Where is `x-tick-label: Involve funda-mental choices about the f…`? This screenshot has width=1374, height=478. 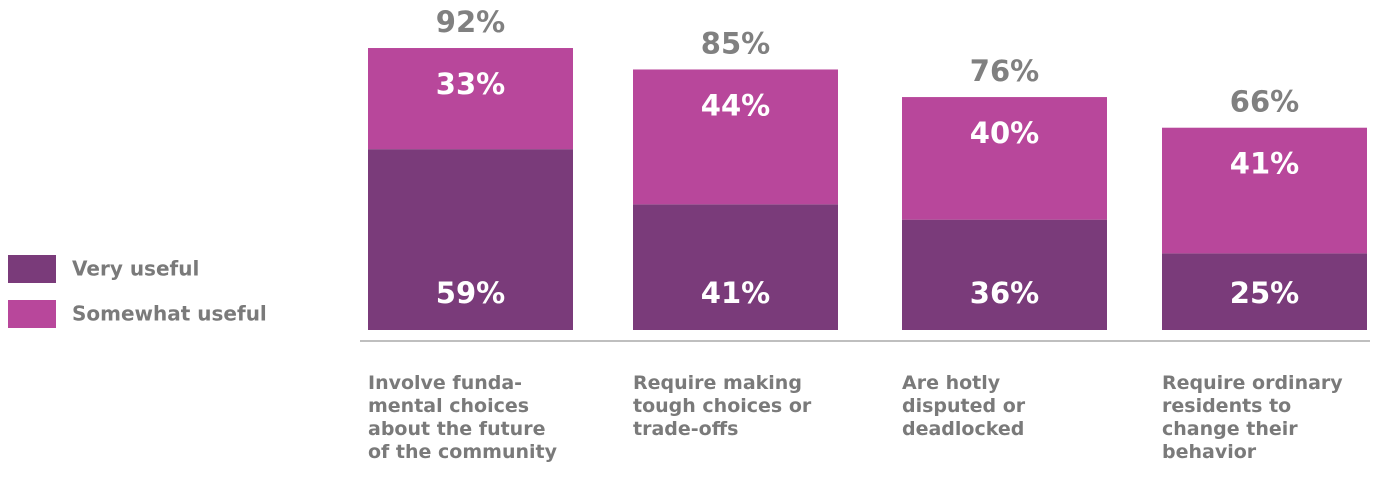
x-tick-label: Involve funda-mental choices about the f… is located at coordinates (462, 417).